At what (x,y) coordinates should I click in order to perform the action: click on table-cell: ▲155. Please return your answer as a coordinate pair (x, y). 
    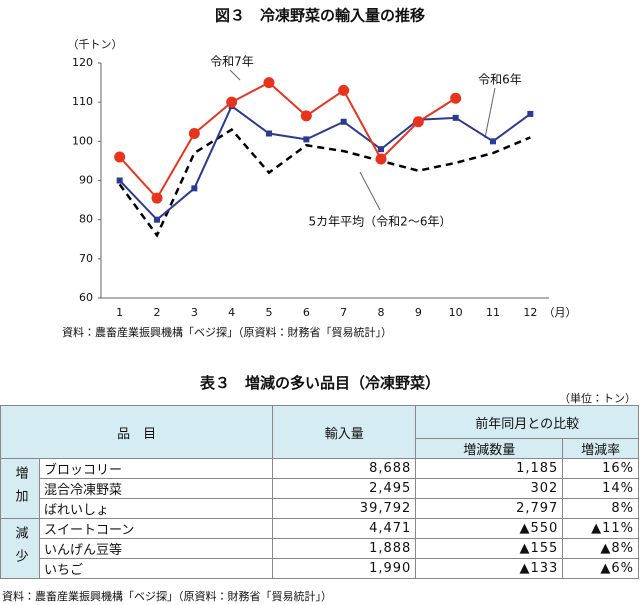
    Looking at the image, I should click on (489, 548).